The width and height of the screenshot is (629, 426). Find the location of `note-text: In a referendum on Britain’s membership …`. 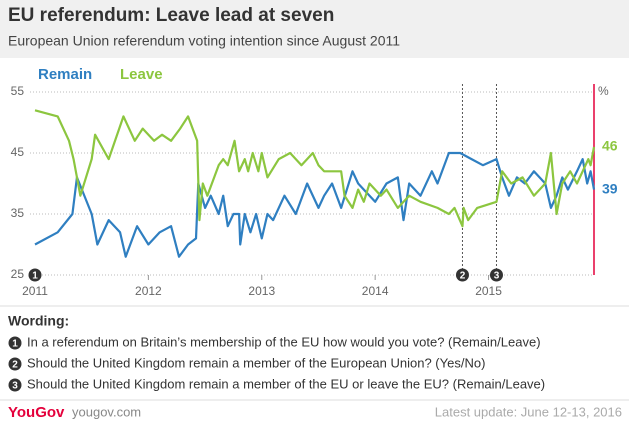

note-text: In a referendum on Britain’s membership … is located at coordinates (284, 341).